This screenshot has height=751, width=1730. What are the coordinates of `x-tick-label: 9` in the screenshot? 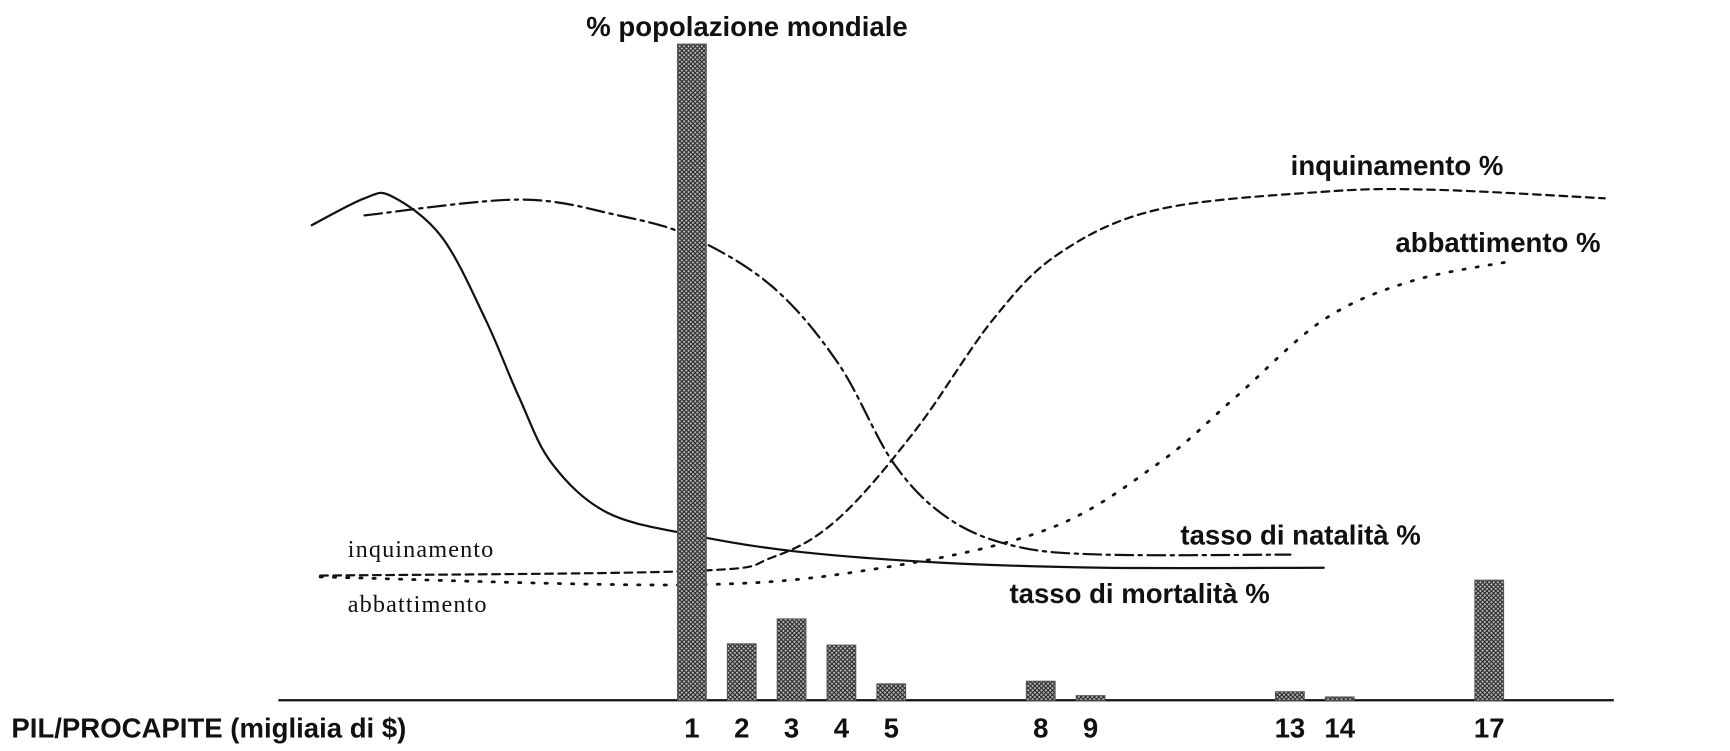 It's located at (1090, 727).